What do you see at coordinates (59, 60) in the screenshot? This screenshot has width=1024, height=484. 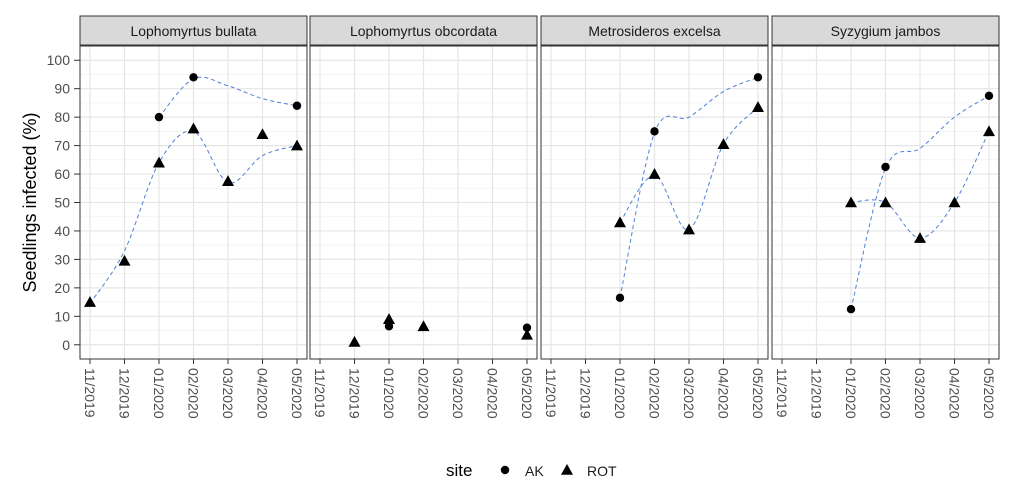 I see `y-tick-label: 100` at bounding box center [59, 60].